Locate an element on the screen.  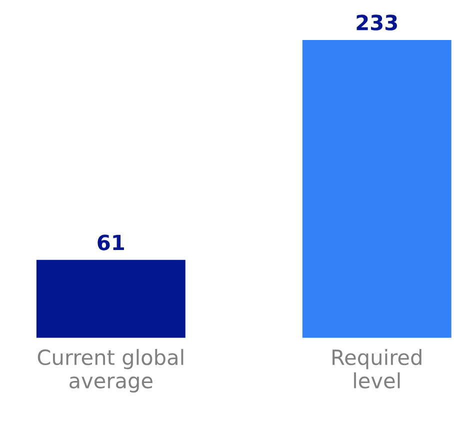
data-label: 233 is located at coordinates (376, 22).